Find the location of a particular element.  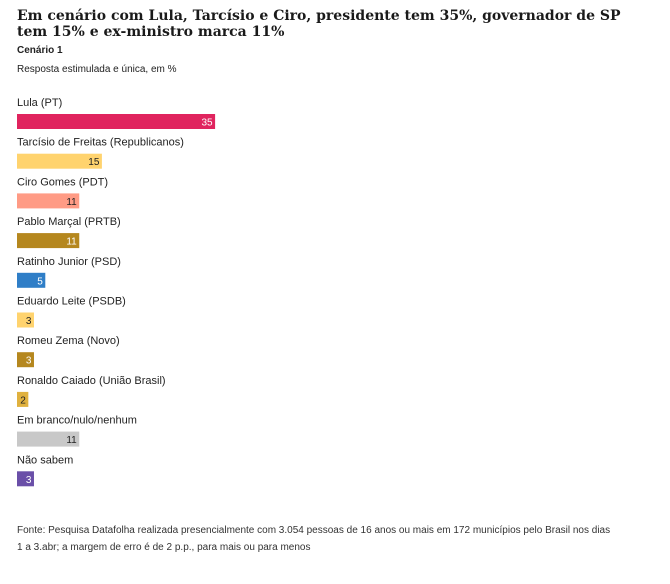

bar-row: Lula (PT) 35 is located at coordinates (116, 113).